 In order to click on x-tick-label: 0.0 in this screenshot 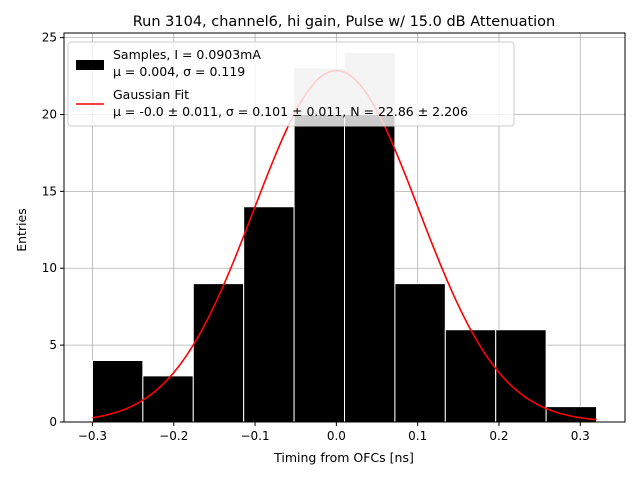, I will do `click(336, 436)`.